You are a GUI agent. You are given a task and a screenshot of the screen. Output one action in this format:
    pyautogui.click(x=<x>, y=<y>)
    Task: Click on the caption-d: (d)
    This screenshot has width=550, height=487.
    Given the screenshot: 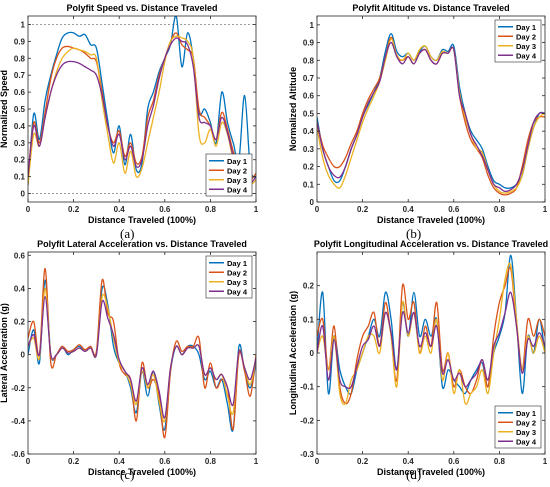 What is the action you would take?
    pyautogui.click(x=413, y=475)
    